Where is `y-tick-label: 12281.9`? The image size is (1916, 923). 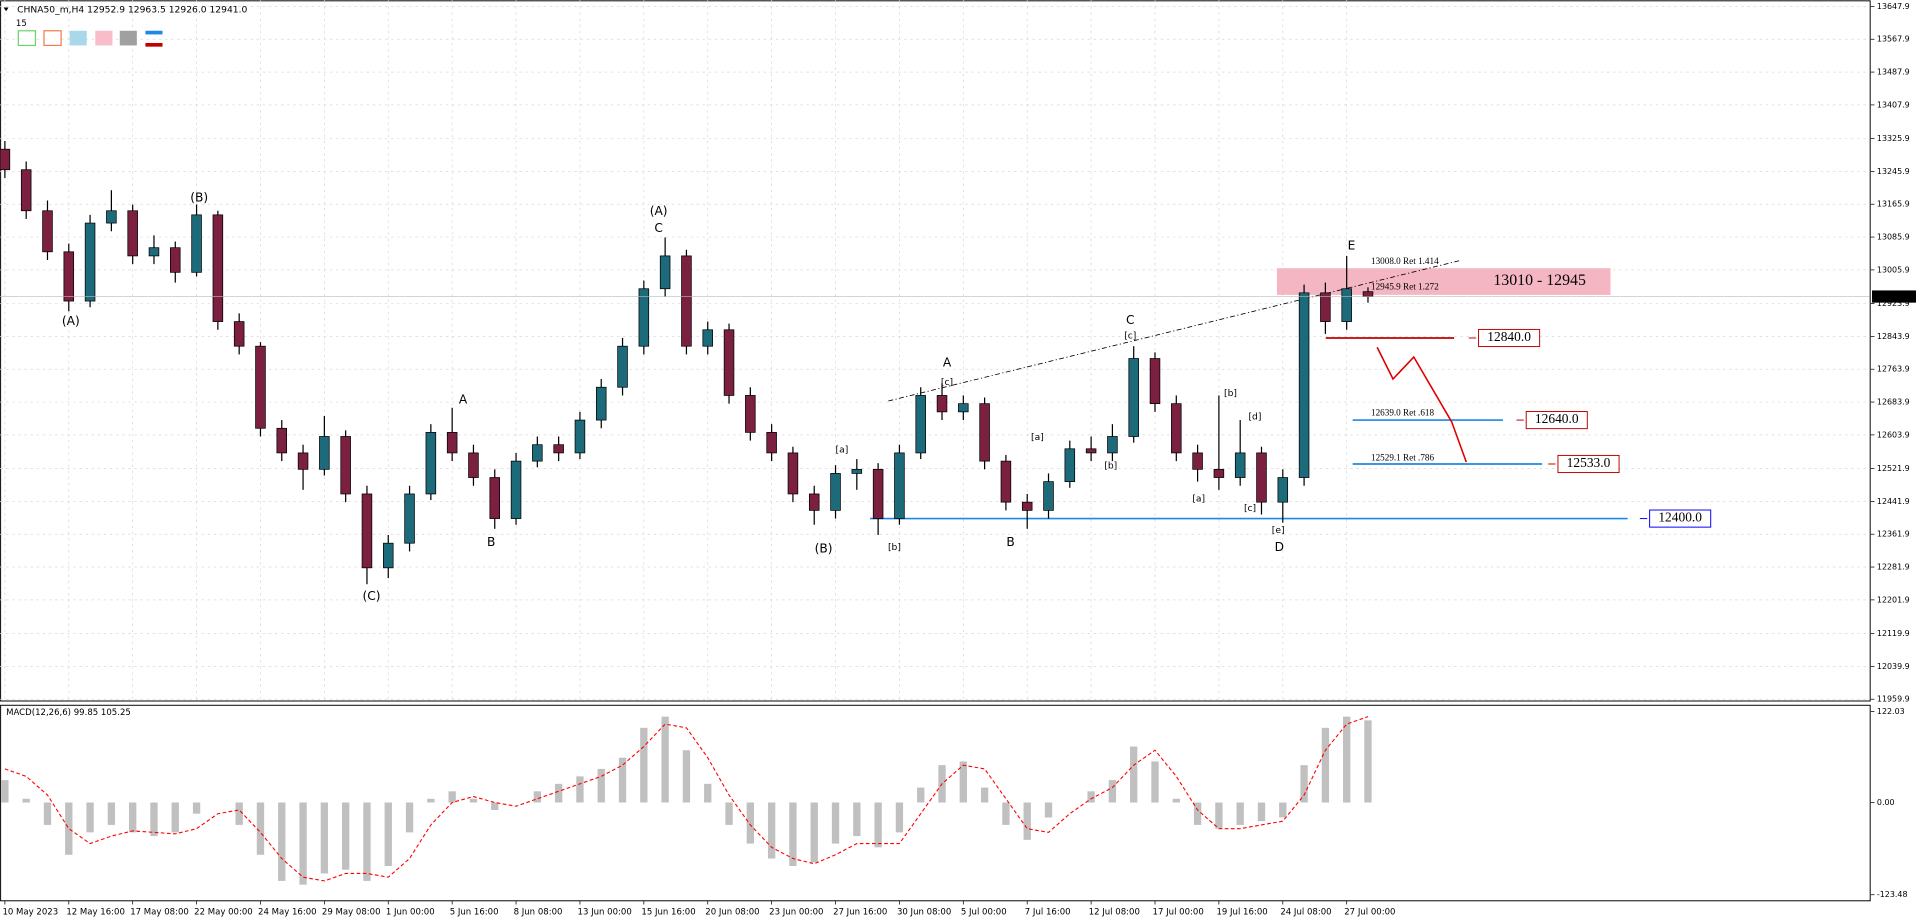 y-tick-label: 12281.9 is located at coordinates (1893, 567).